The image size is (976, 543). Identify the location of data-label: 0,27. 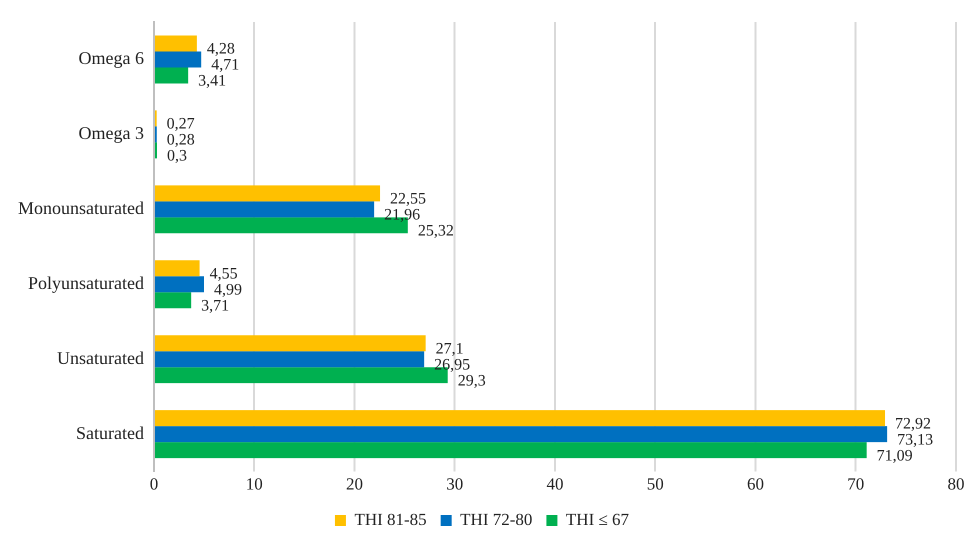
(180, 124).